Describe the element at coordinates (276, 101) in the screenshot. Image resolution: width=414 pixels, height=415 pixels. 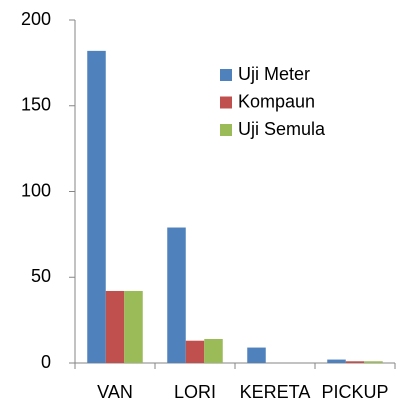
I see `legend-label: Kompaun` at that location.